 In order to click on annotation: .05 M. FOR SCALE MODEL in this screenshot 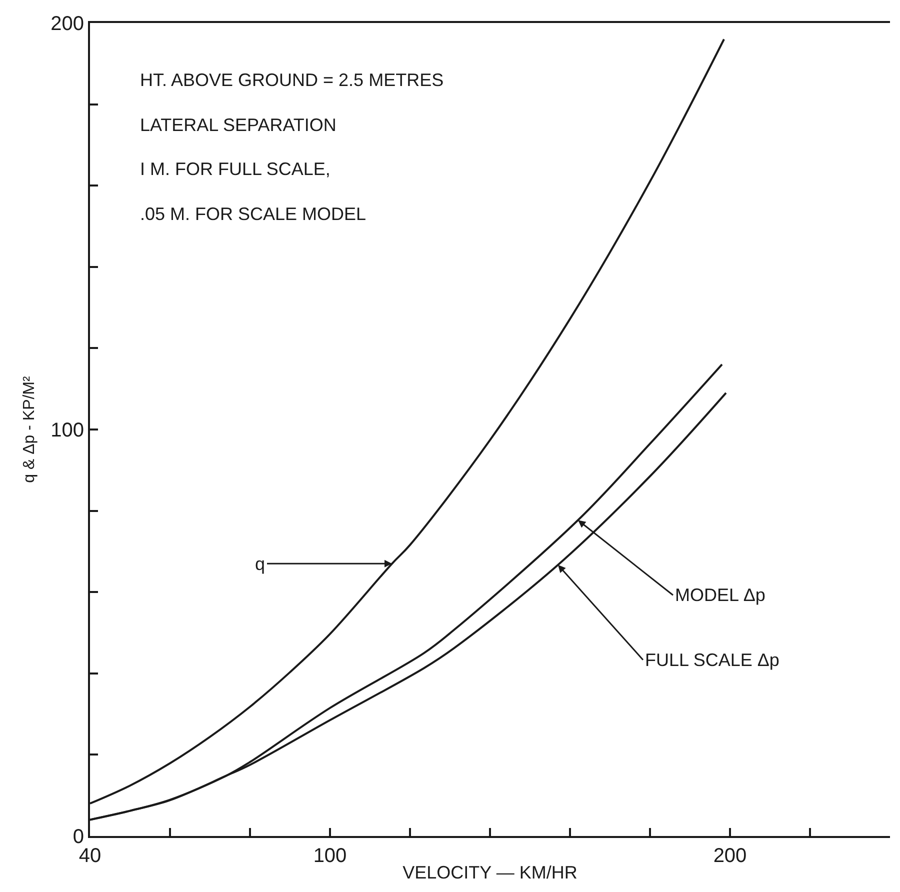, I will do `click(253, 214)`.